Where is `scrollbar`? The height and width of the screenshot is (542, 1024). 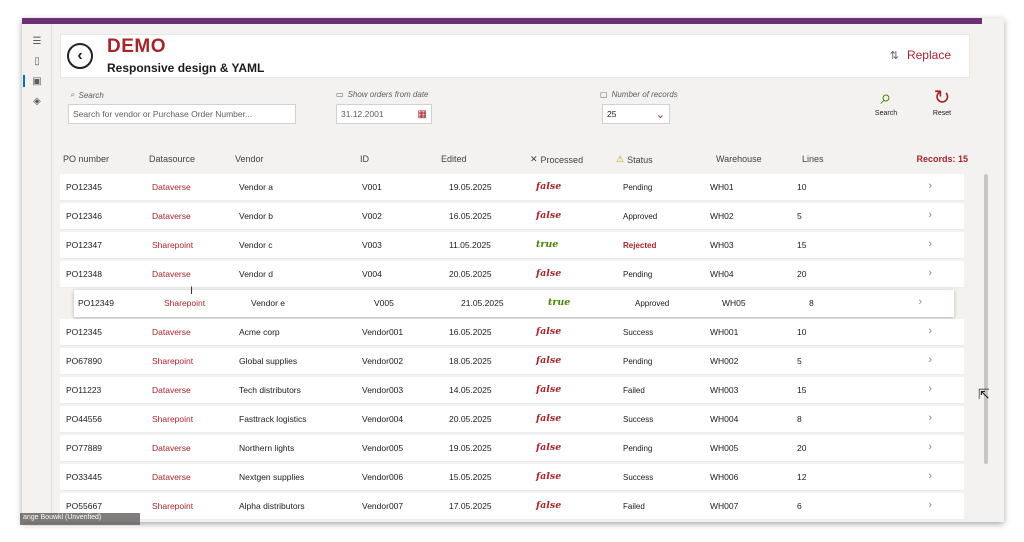 scrollbar is located at coordinates (985, 347).